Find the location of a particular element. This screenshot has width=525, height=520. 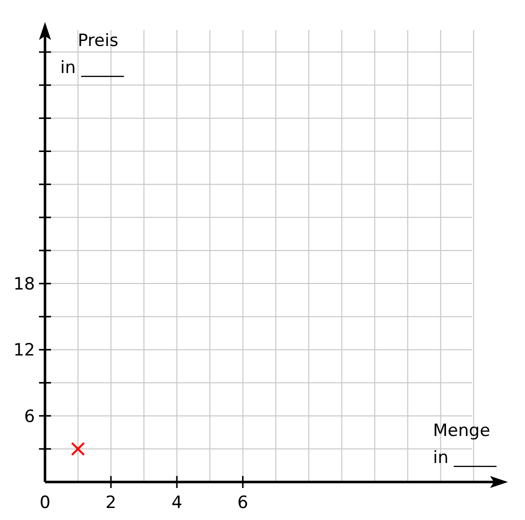

x-tick-label: 4 is located at coordinates (176, 503).